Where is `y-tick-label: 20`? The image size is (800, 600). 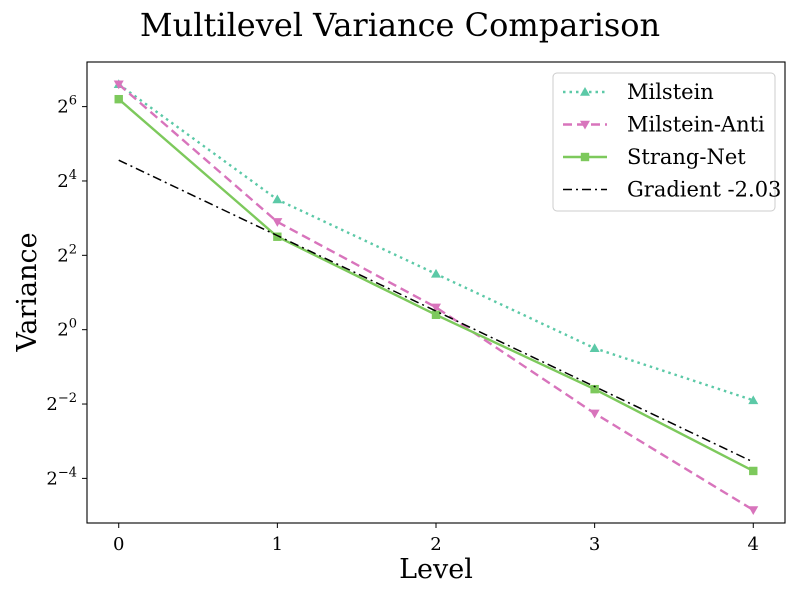 y-tick-label: 20 is located at coordinates (67, 329).